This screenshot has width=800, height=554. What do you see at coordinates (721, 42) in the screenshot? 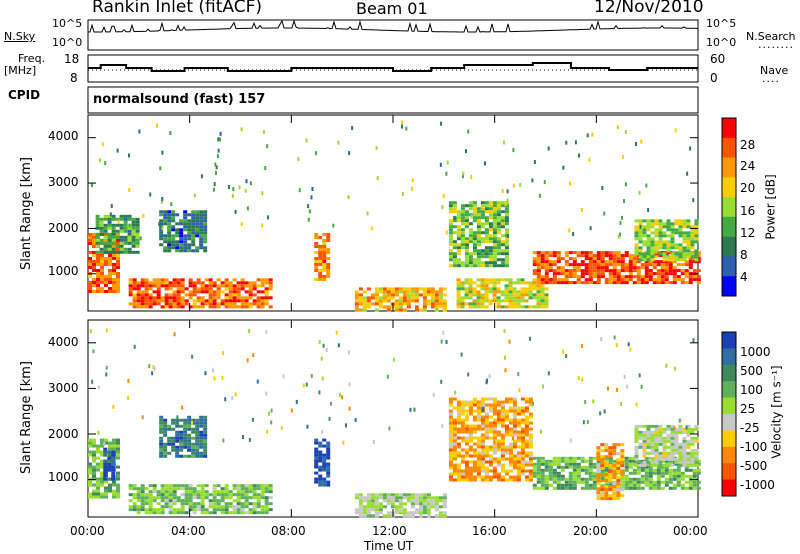
I see `nsearch-tick-bottom: 10^0` at bounding box center [721, 42].